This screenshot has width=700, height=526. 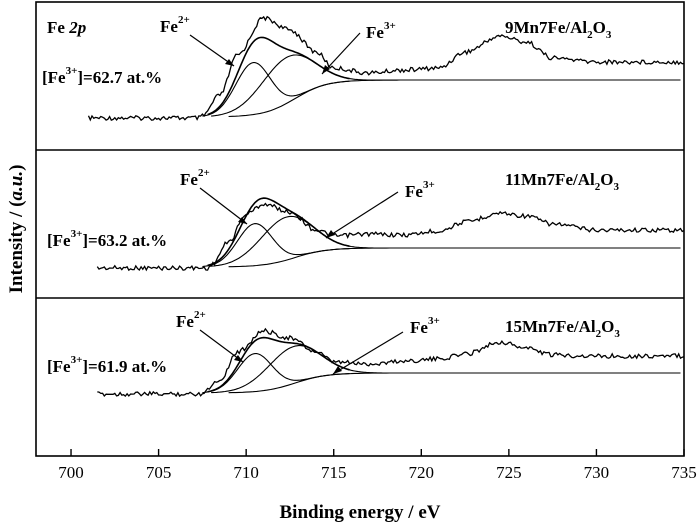 What do you see at coordinates (71, 472) in the screenshot?
I see `x-tick-label: 700` at bounding box center [71, 472].